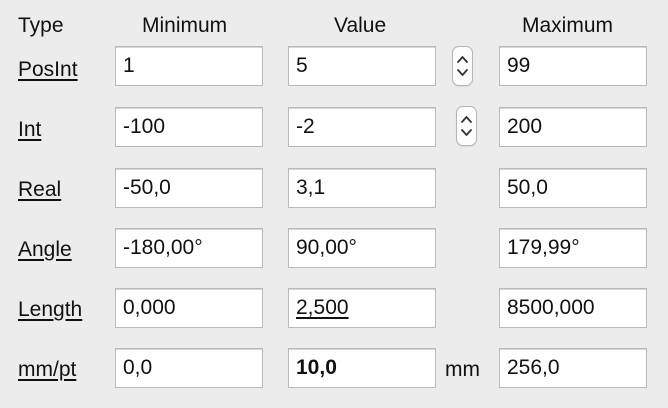 The height and width of the screenshot is (408, 668). What do you see at coordinates (41, 25) in the screenshot?
I see `header-type: Type` at bounding box center [41, 25].